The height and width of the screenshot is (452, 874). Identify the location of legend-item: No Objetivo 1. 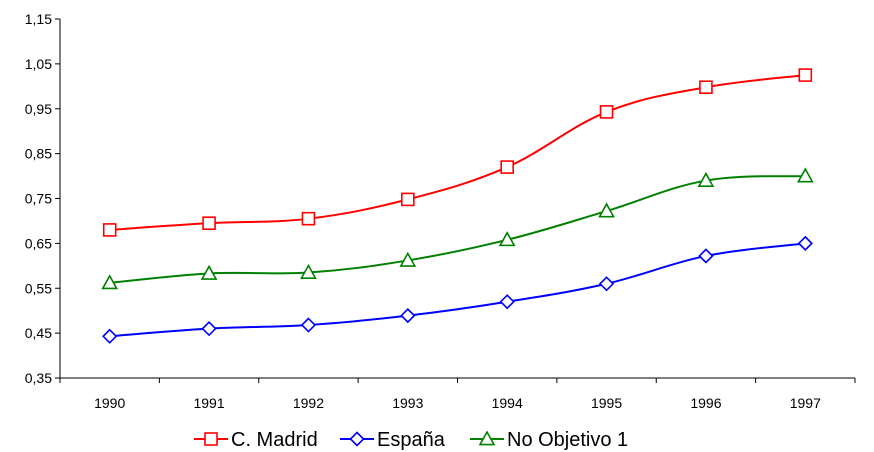
(549, 440).